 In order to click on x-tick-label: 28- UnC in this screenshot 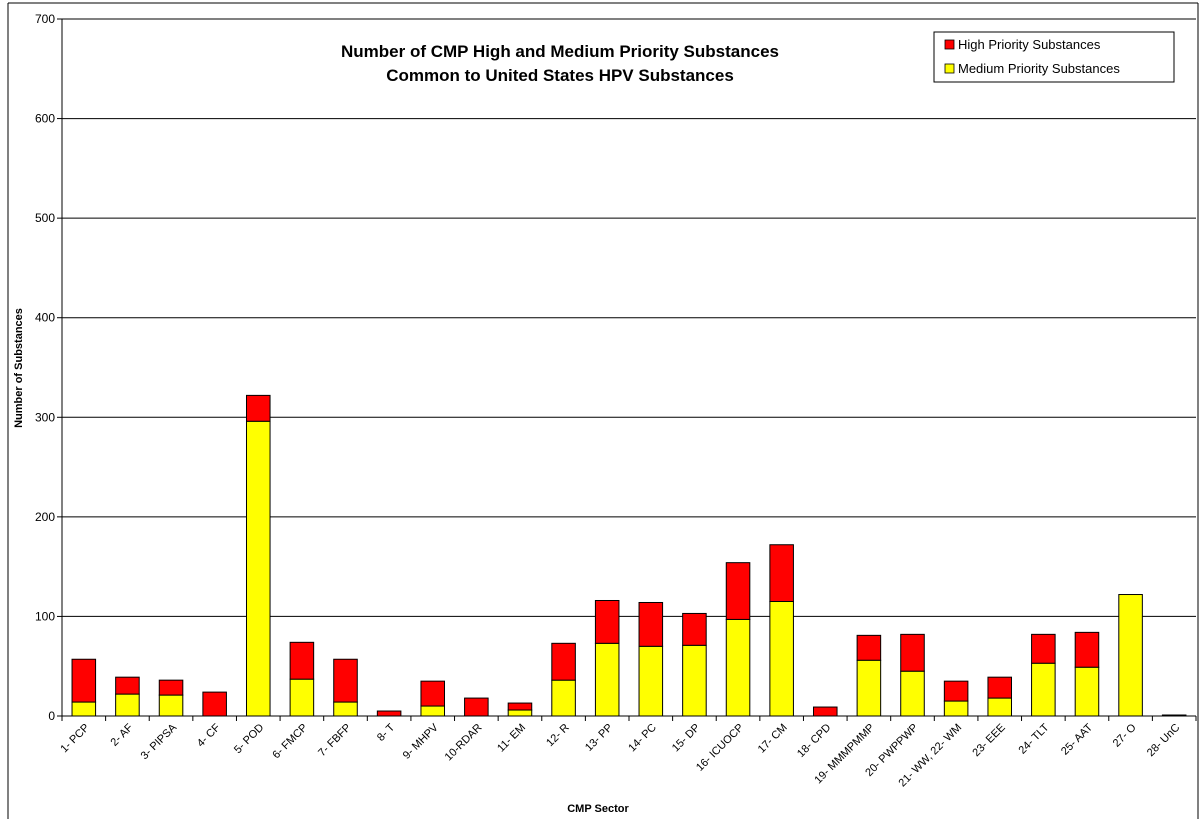, I will do `click(1163, 740)`.